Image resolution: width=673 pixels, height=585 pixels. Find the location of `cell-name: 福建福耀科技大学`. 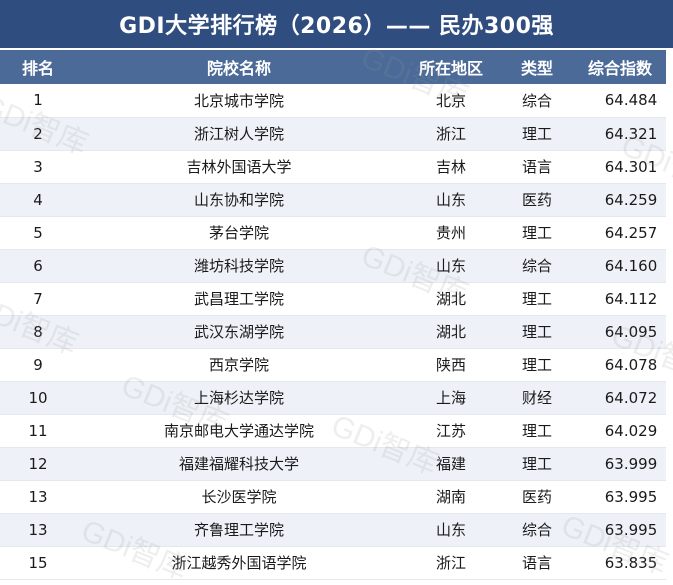

cell-name: 福建福耀科技大学 is located at coordinates (239, 464).